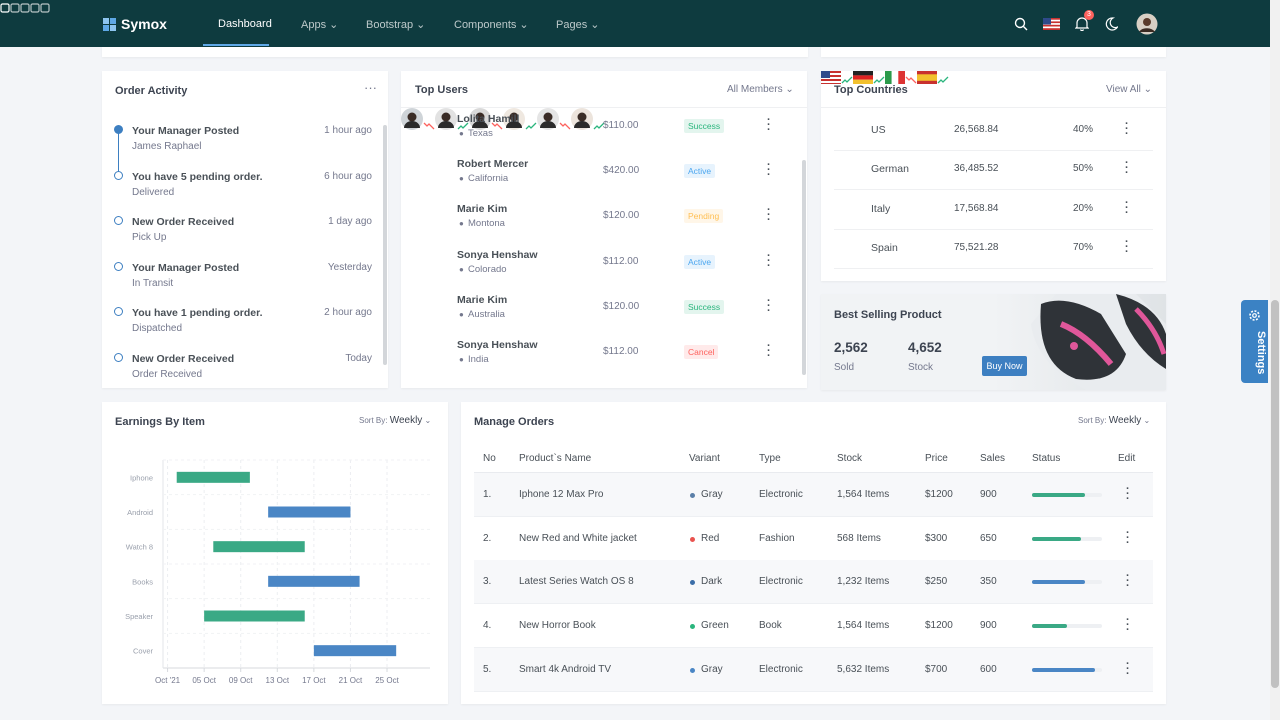 The width and height of the screenshot is (1280, 720). I want to click on filter-dropdown: View All ⌄, so click(1129, 89).